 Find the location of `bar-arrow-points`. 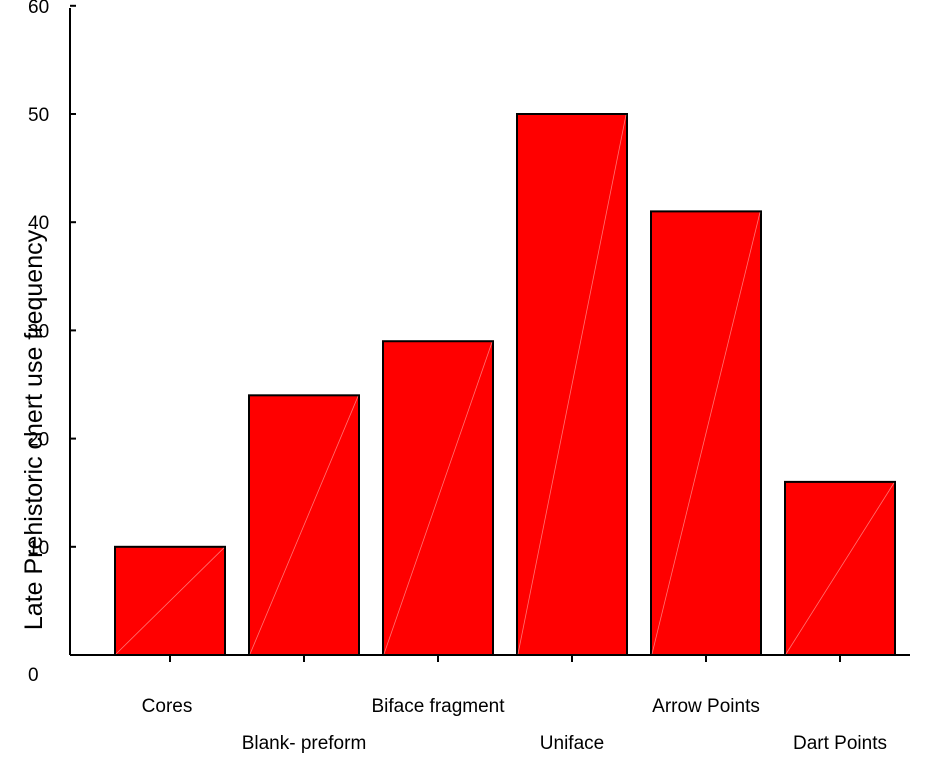

bar-arrow-points is located at coordinates (706, 433).